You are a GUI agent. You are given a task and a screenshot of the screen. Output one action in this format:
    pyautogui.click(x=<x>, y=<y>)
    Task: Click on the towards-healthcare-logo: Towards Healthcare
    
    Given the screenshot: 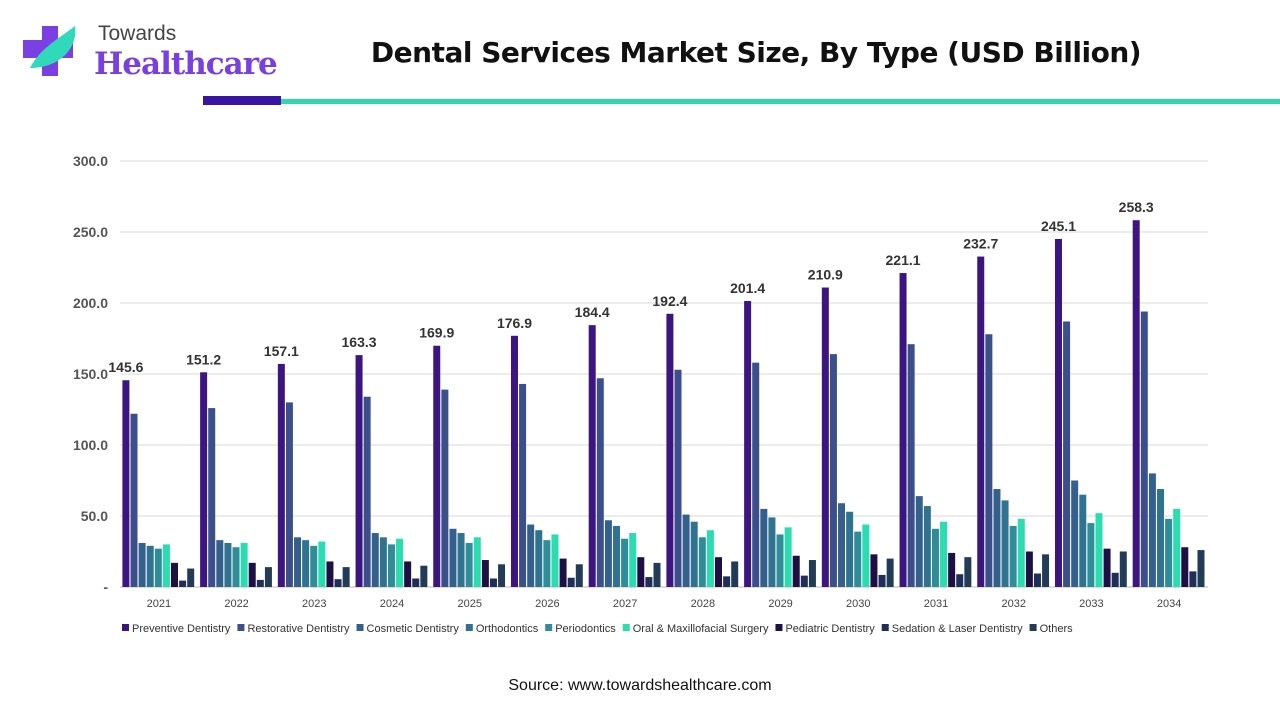 What is the action you would take?
    pyautogui.click(x=149, y=53)
    